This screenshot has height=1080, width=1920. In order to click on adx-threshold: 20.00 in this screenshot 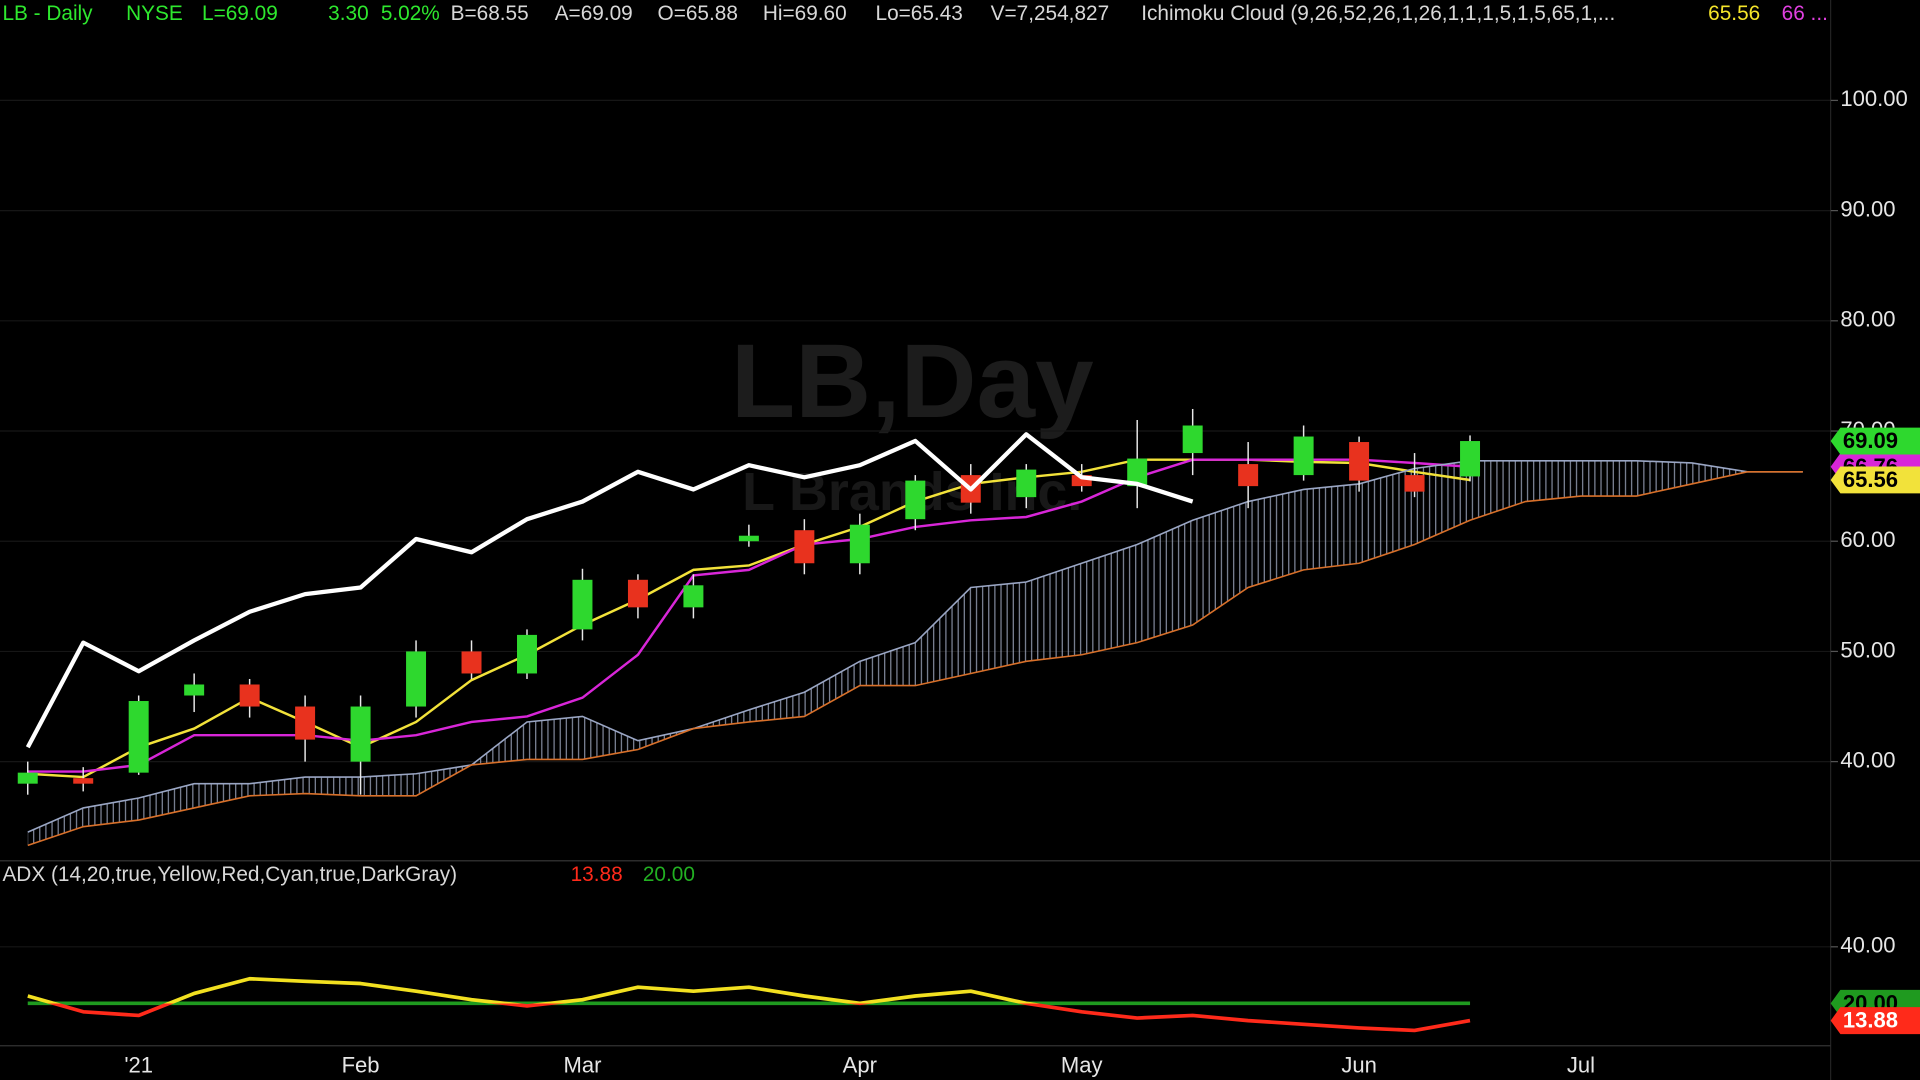, I will do `click(669, 874)`.